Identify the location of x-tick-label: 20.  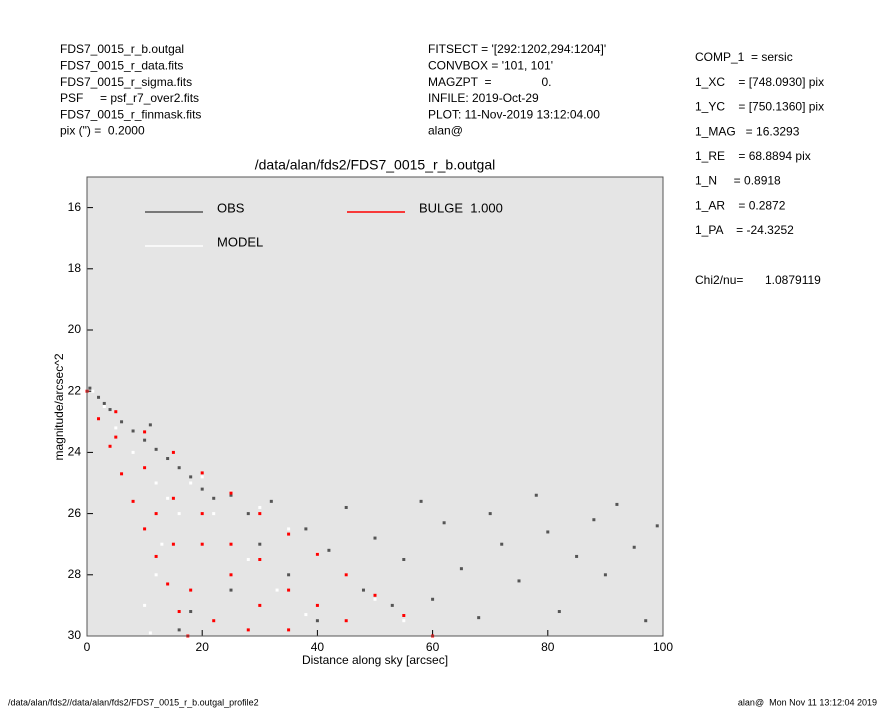
(203, 647).